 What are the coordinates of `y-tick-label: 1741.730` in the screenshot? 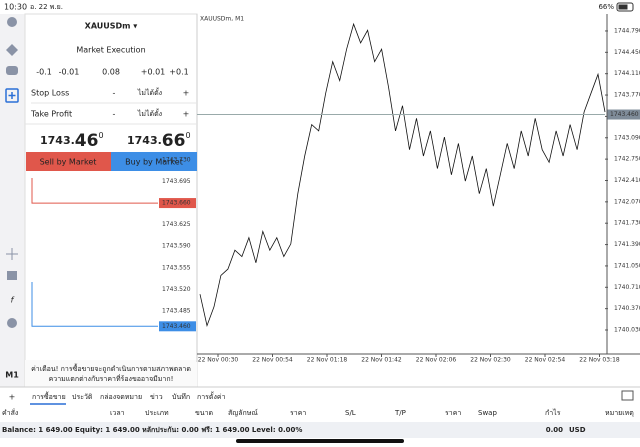 It's located at (627, 223).